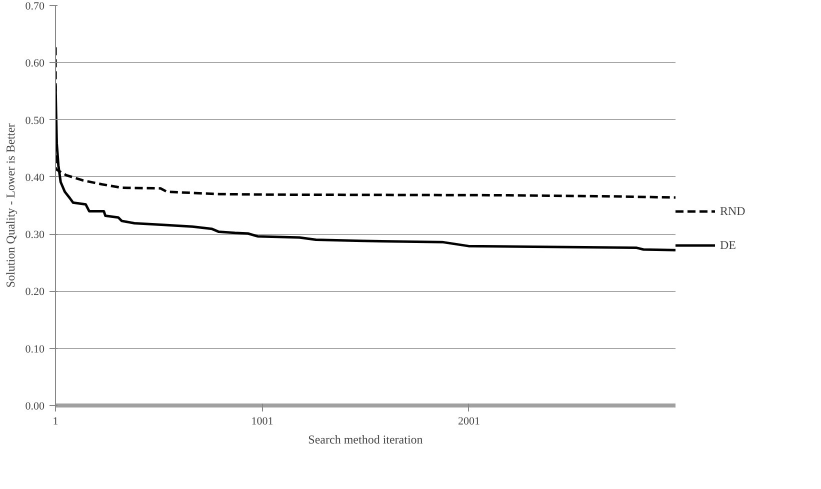  I want to click on y-axis-title: Solution Quality - Lower is Better, so click(10, 205).